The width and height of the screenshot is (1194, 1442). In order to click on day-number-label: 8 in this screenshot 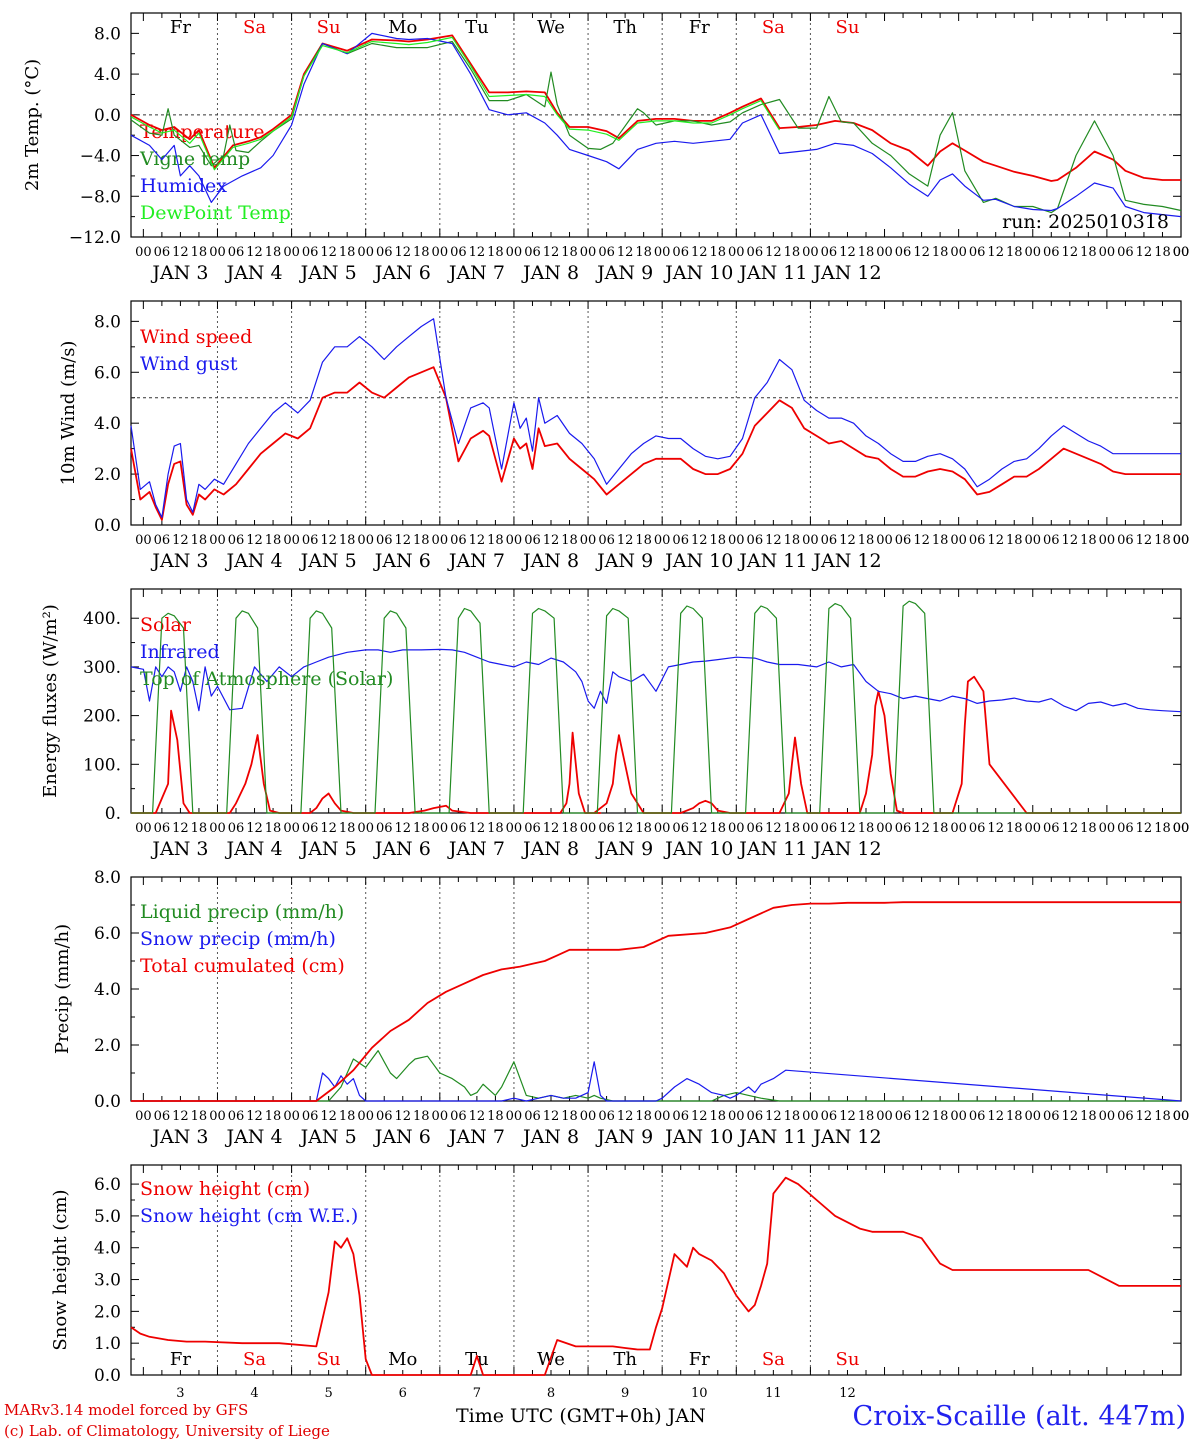, I will do `click(551, 1393)`.